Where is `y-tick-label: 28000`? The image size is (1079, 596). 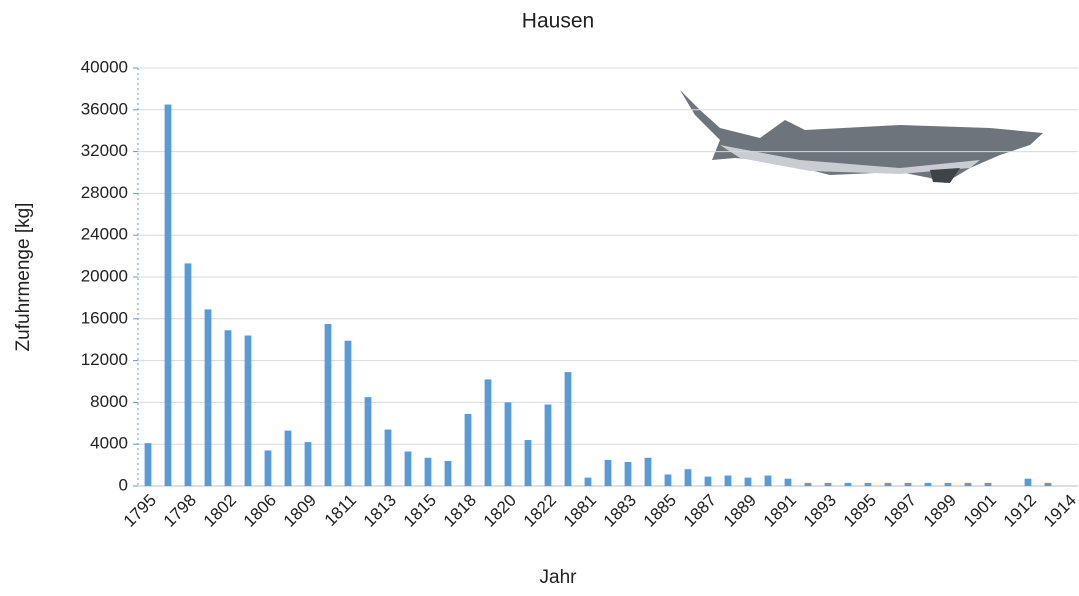
y-tick-label: 28000 is located at coordinates (104, 192).